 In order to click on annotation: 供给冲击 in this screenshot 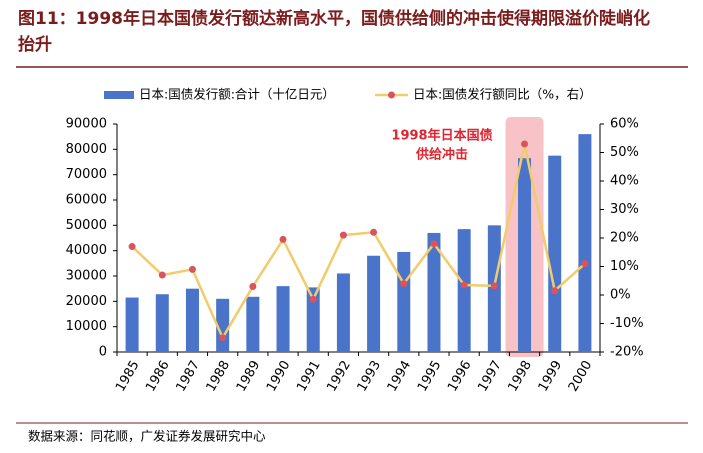, I will do `click(441, 155)`.